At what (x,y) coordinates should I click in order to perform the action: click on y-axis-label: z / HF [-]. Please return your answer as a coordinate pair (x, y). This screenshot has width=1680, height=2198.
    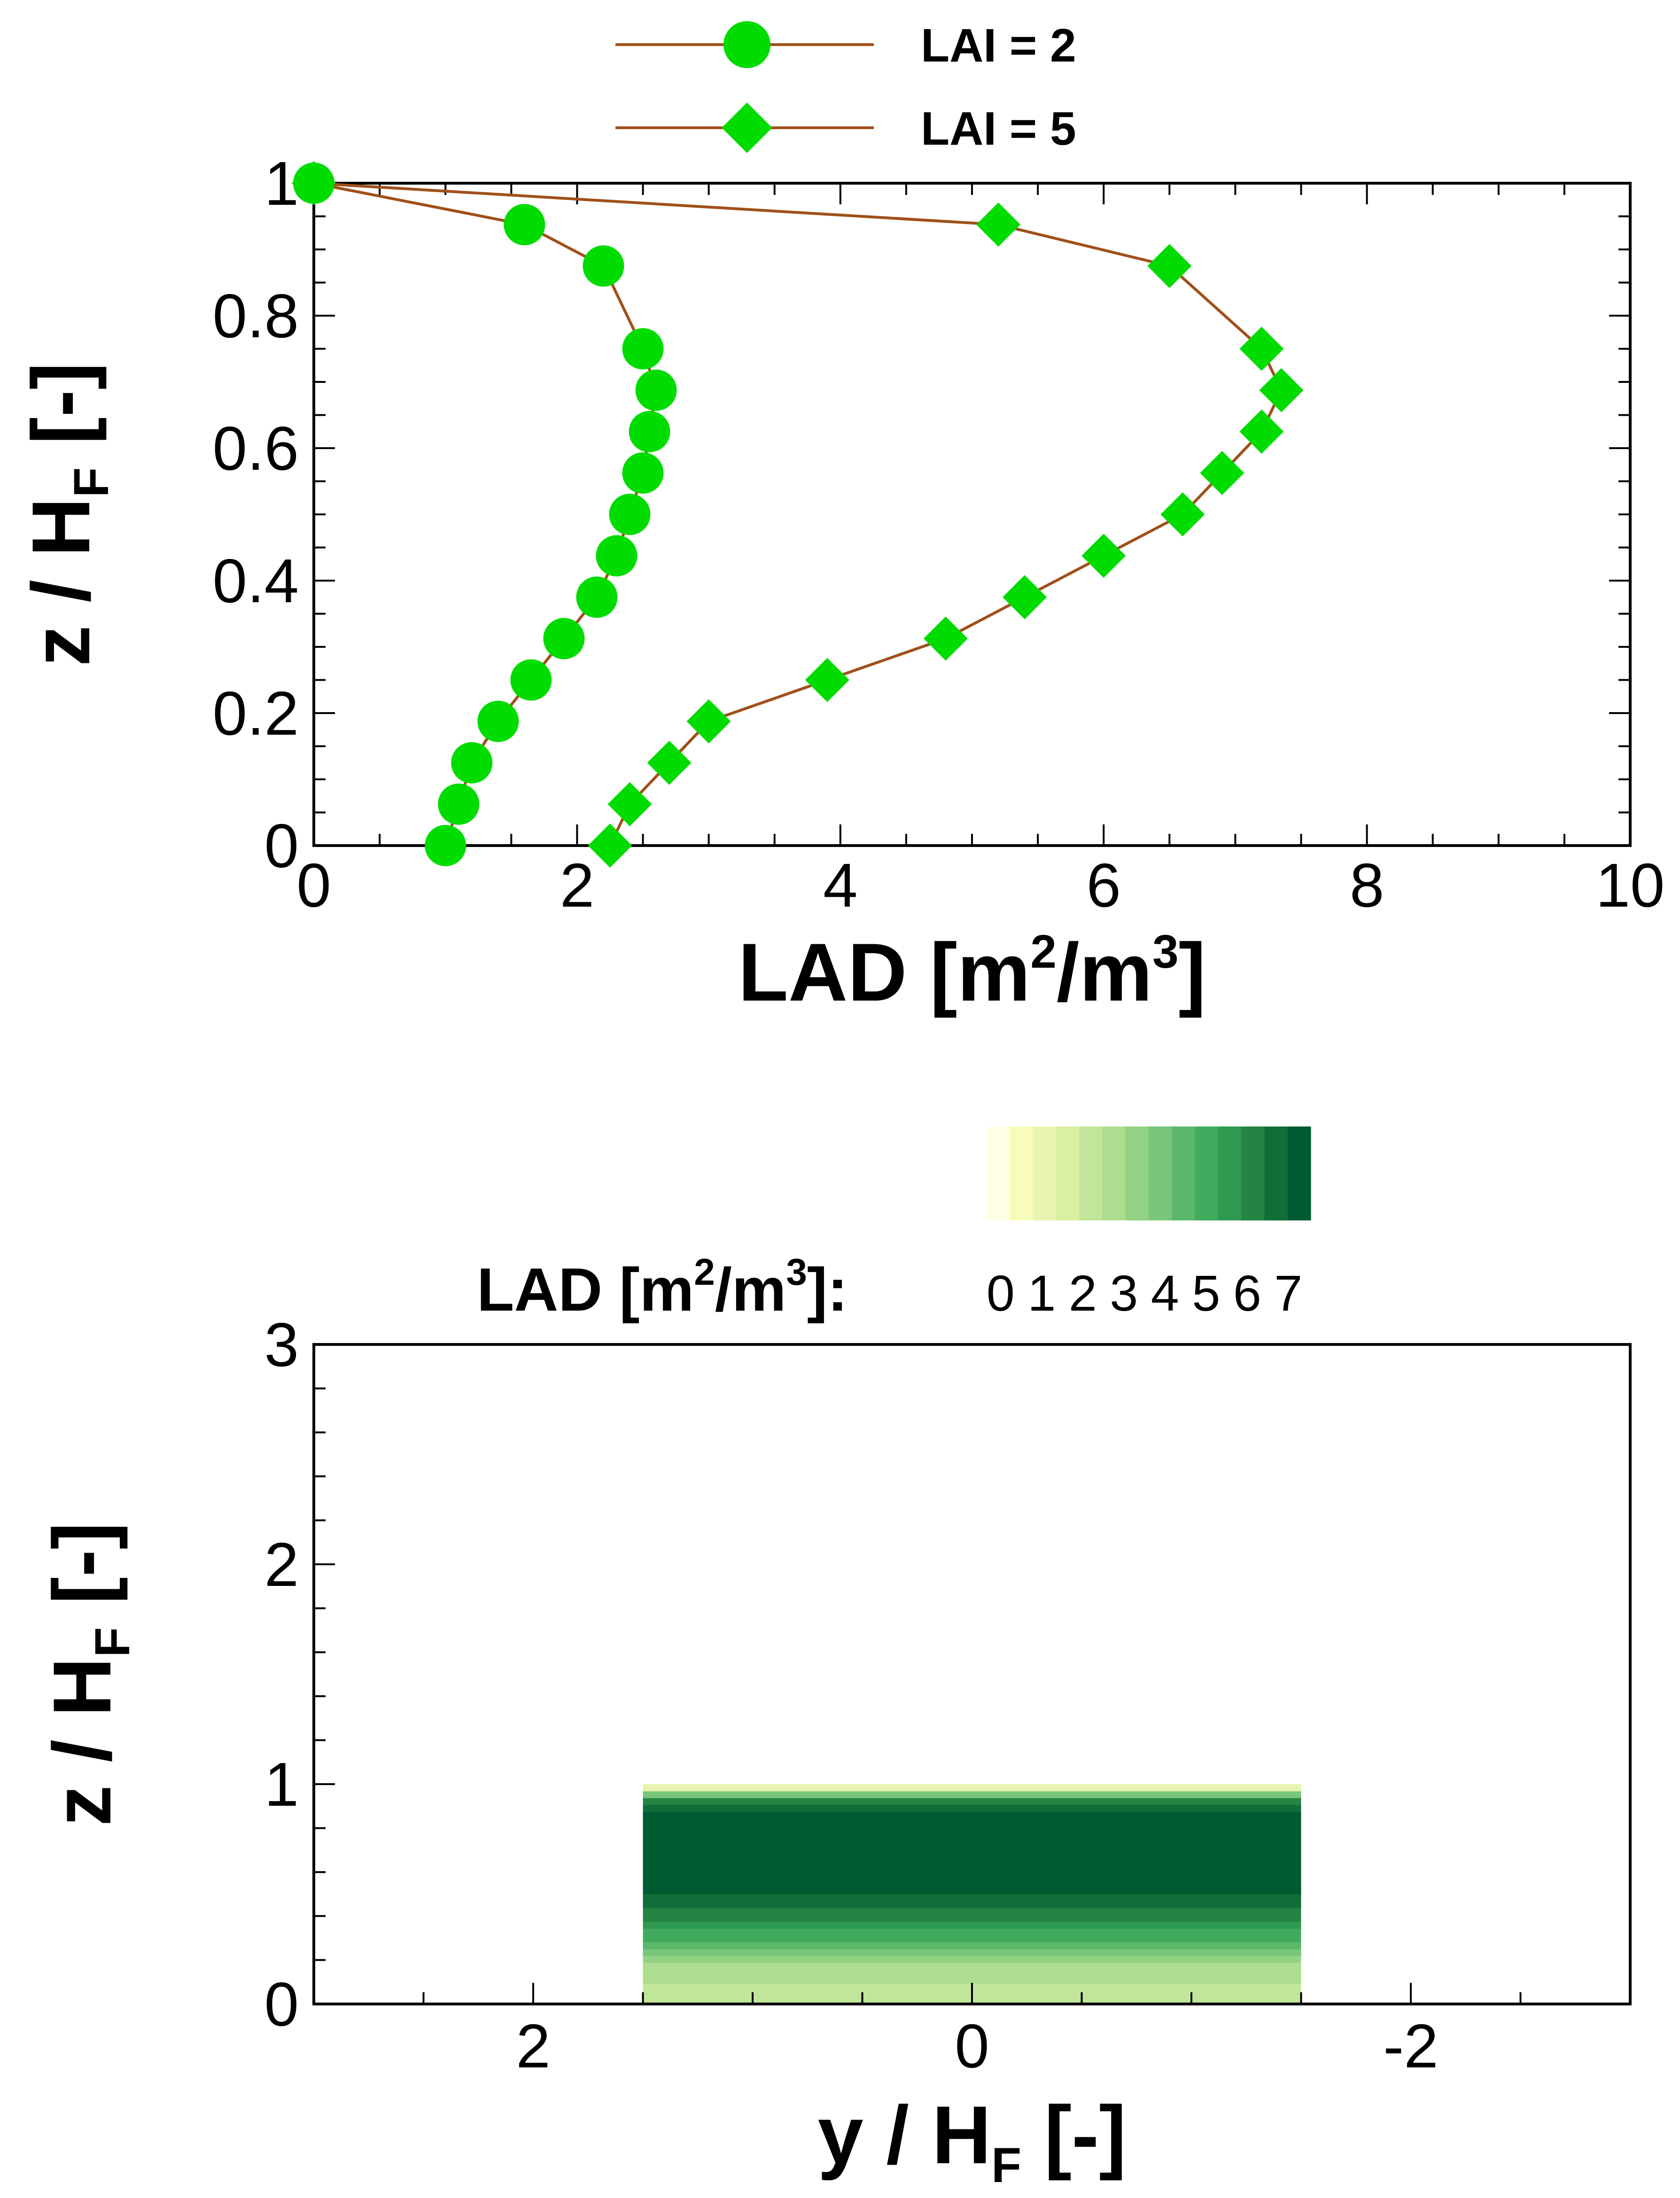
    Looking at the image, I should click on (88, 1674).